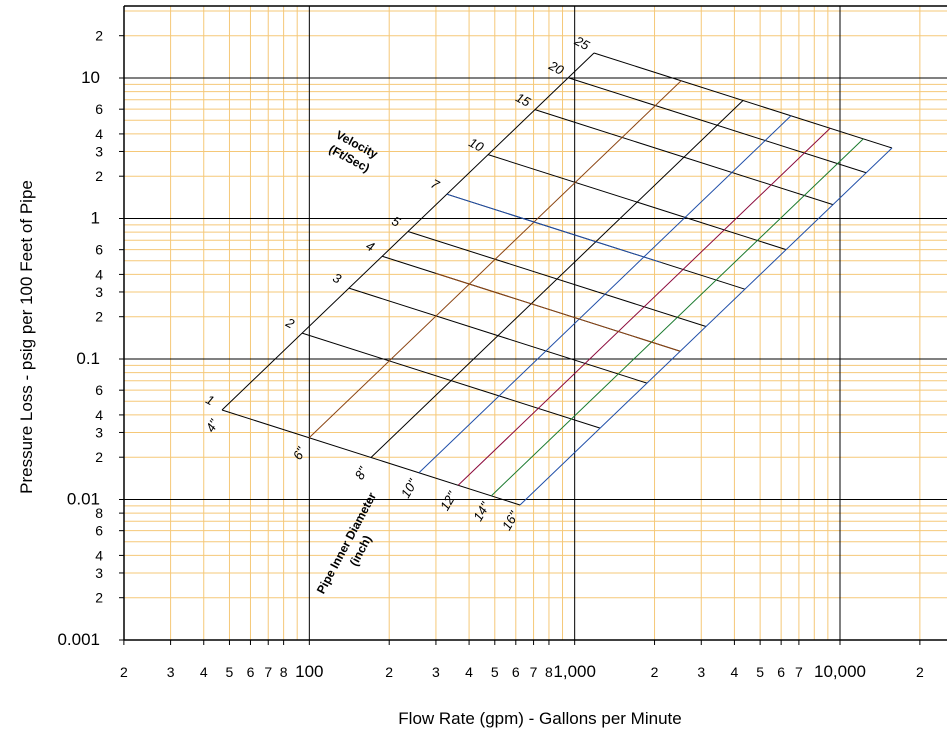 The height and width of the screenshot is (730, 947). What do you see at coordinates (309, 671) in the screenshot?
I see `x-tick-label: 100` at bounding box center [309, 671].